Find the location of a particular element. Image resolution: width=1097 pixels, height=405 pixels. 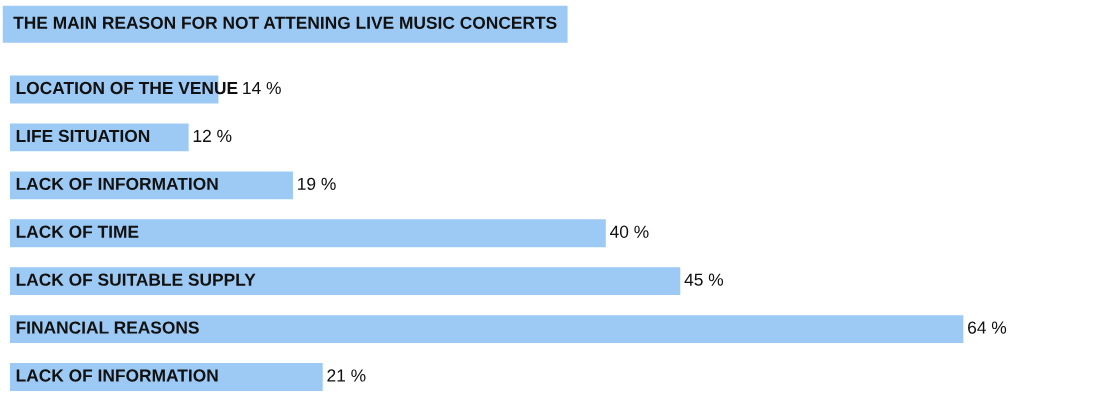

data-label: 64 % is located at coordinates (987, 327).